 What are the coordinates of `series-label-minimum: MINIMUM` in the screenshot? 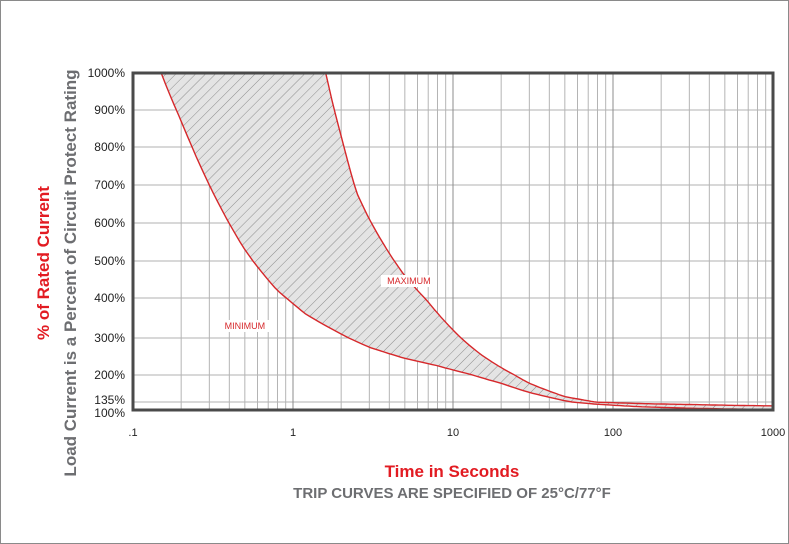 It's located at (245, 326).